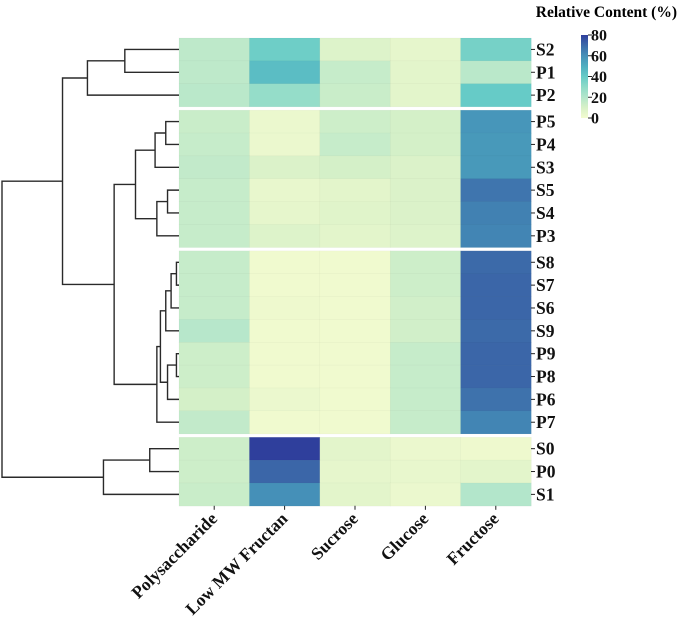 Image resolution: width=679 pixels, height=626 pixels. Describe the element at coordinates (546, 122) in the screenshot. I see `row-label: P5` at that location.